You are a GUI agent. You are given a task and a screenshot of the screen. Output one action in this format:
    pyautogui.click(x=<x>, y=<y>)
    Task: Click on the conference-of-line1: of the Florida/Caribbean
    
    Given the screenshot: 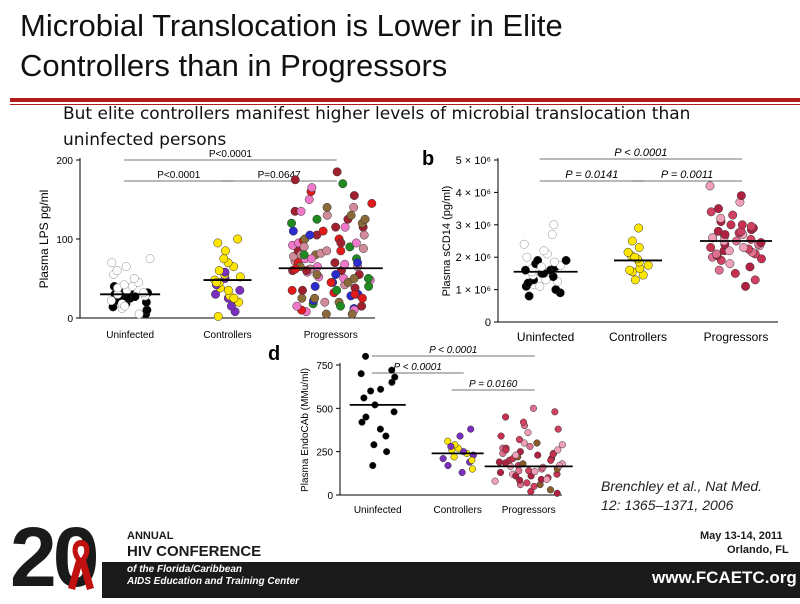 What is the action you would take?
    pyautogui.click(x=185, y=569)
    